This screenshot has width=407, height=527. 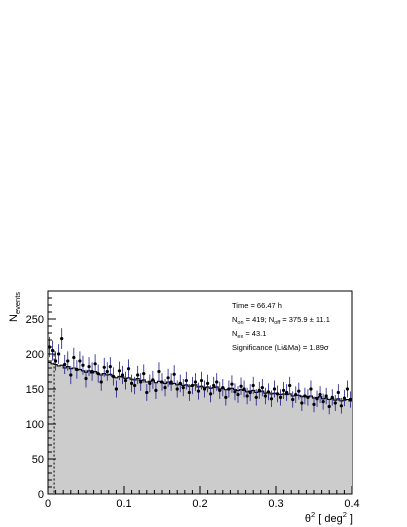 I want to click on x-tick-label: 0.3, so click(x=275, y=504).